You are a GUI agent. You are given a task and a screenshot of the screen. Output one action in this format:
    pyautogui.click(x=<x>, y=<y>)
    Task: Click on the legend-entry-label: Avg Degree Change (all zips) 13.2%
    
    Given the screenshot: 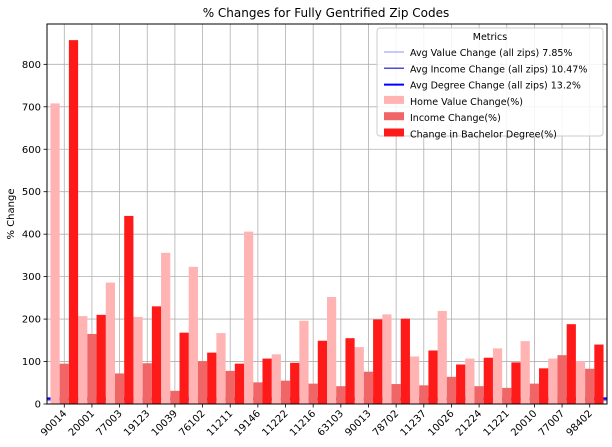 What is the action you would take?
    pyautogui.click(x=495, y=86)
    